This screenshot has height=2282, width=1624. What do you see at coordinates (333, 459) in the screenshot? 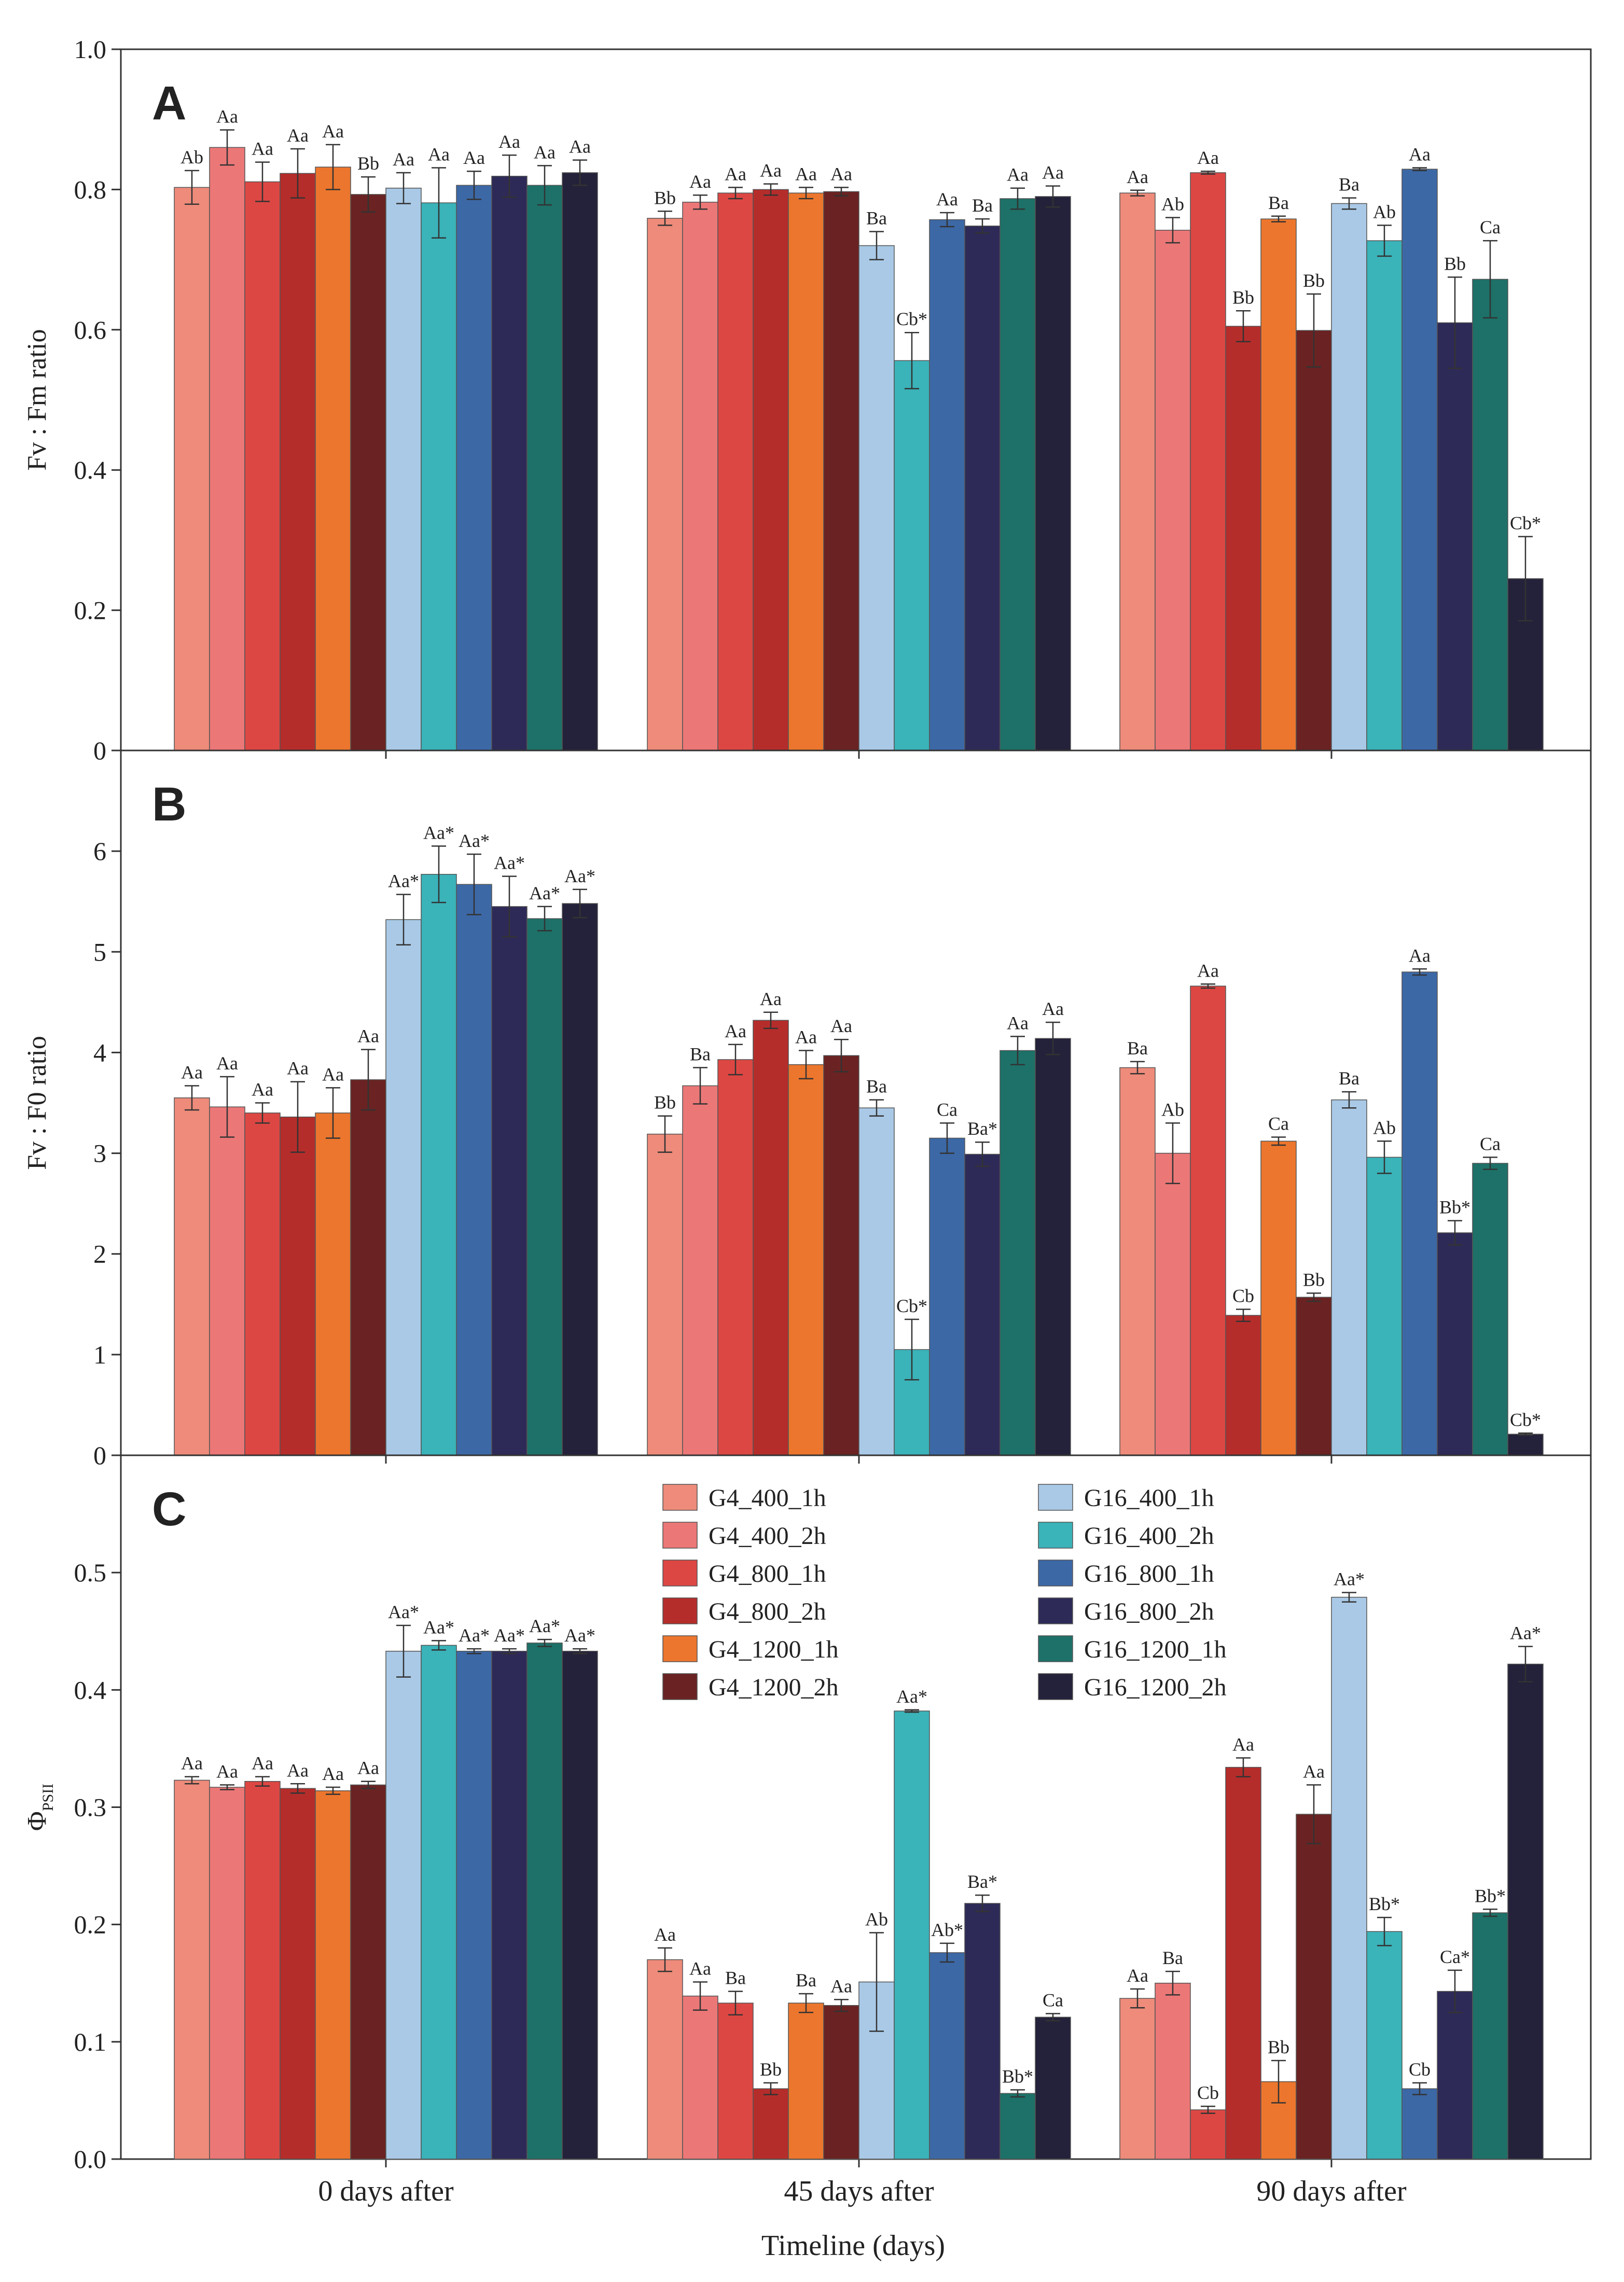
I see `bar-a-G4_1200_1h` at bounding box center [333, 459].